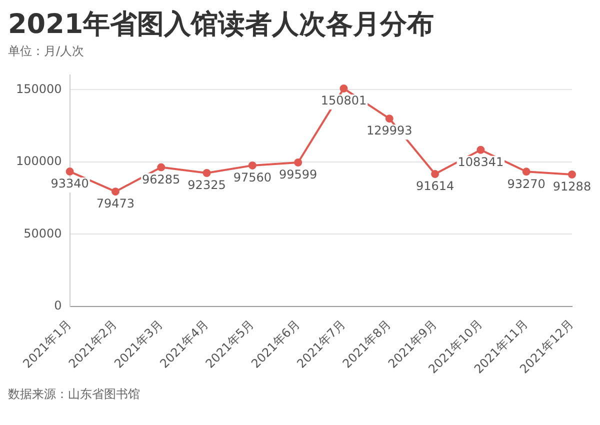 The width and height of the screenshot is (600, 425). What do you see at coordinates (74, 394) in the screenshot?
I see `source-note: 数据来源：山东省图书馆` at bounding box center [74, 394].